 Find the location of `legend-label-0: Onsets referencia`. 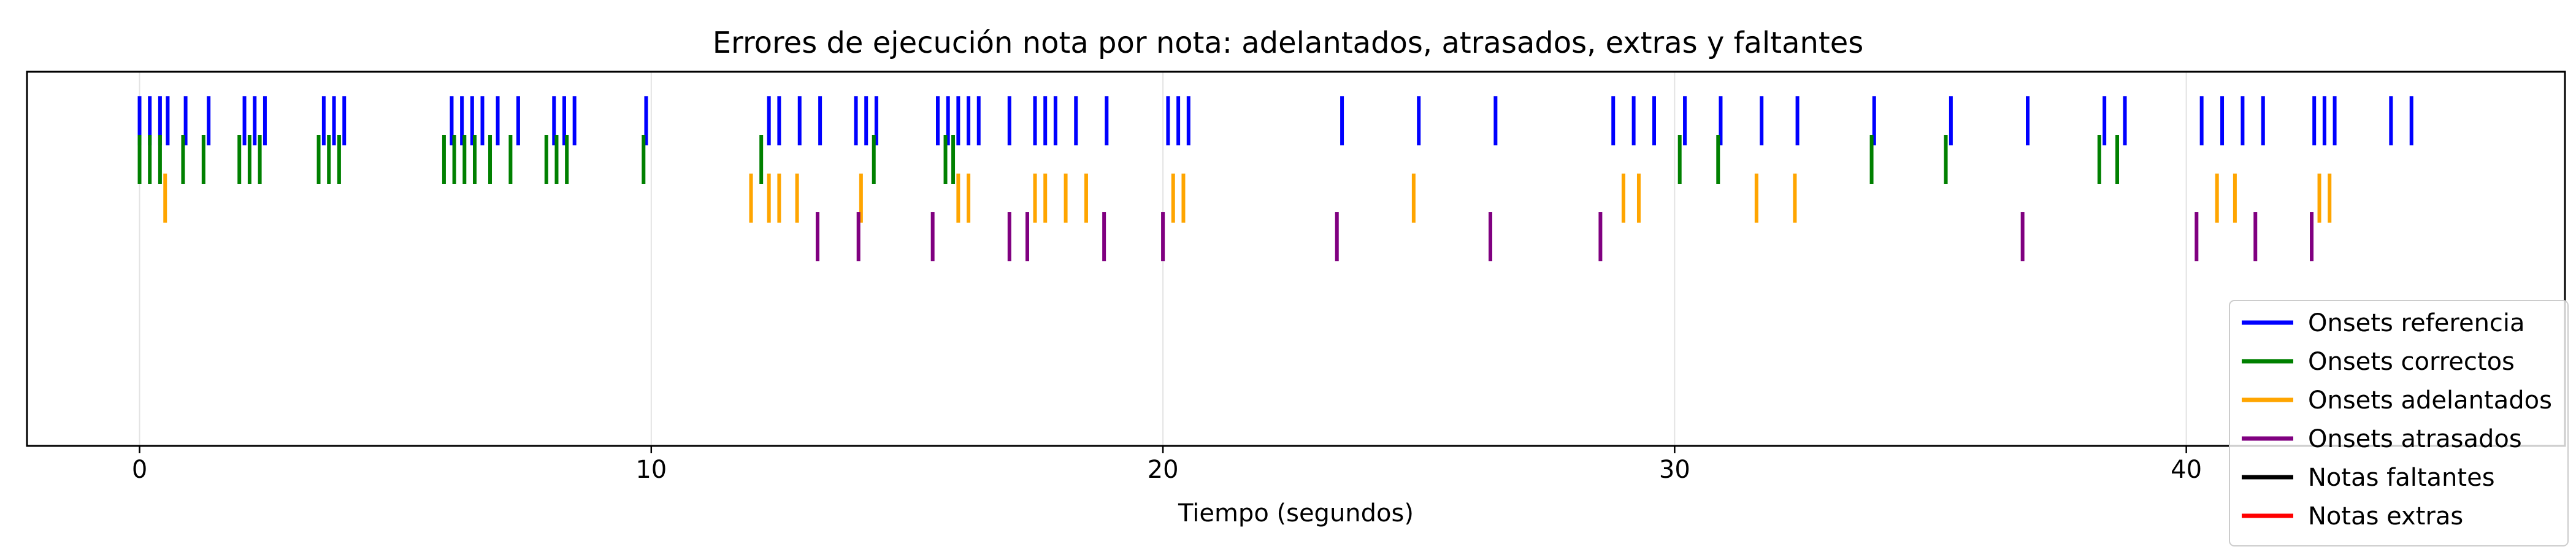

legend-label-0: Onsets referencia is located at coordinates (2416, 323).